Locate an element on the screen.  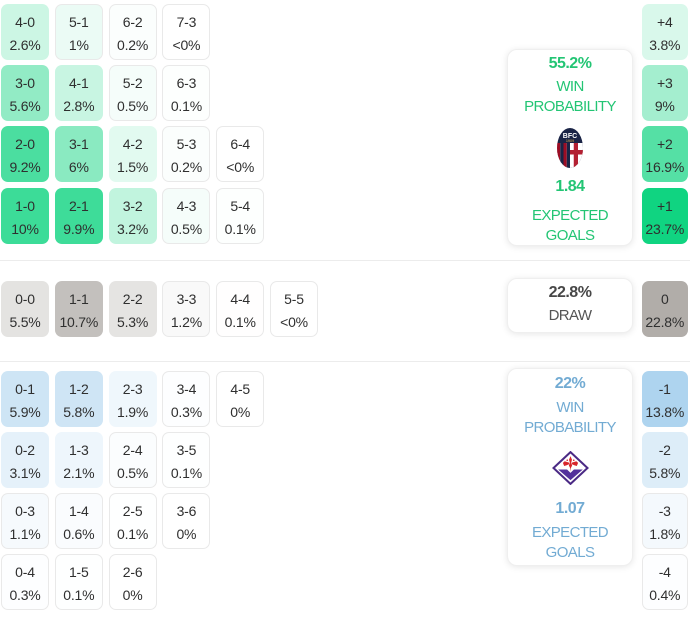
svg-text: 1909 is located at coordinates (570, 141).